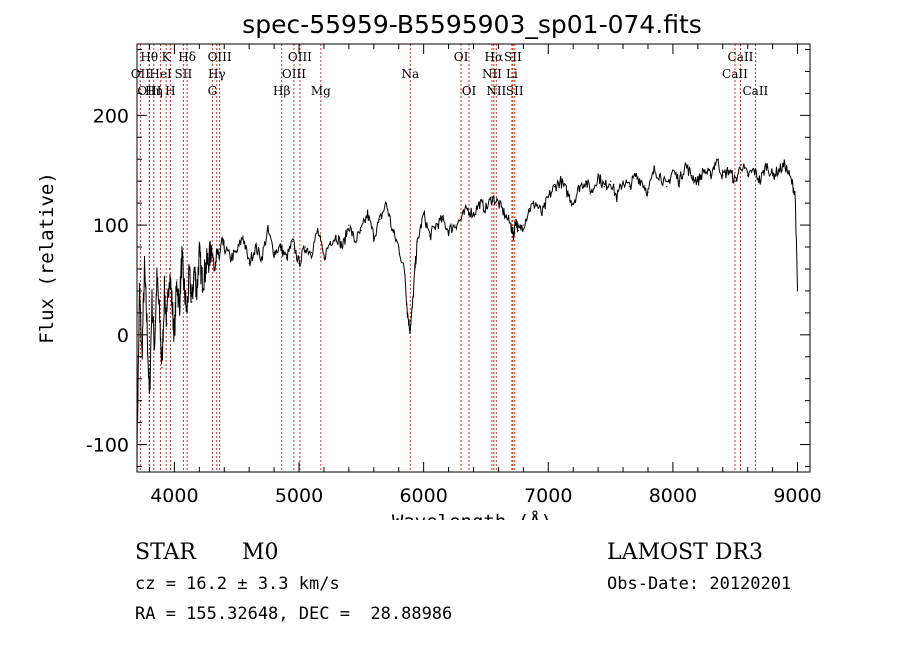 The width and height of the screenshot is (900, 649). I want to click on line-label: OII, so click(141, 74).